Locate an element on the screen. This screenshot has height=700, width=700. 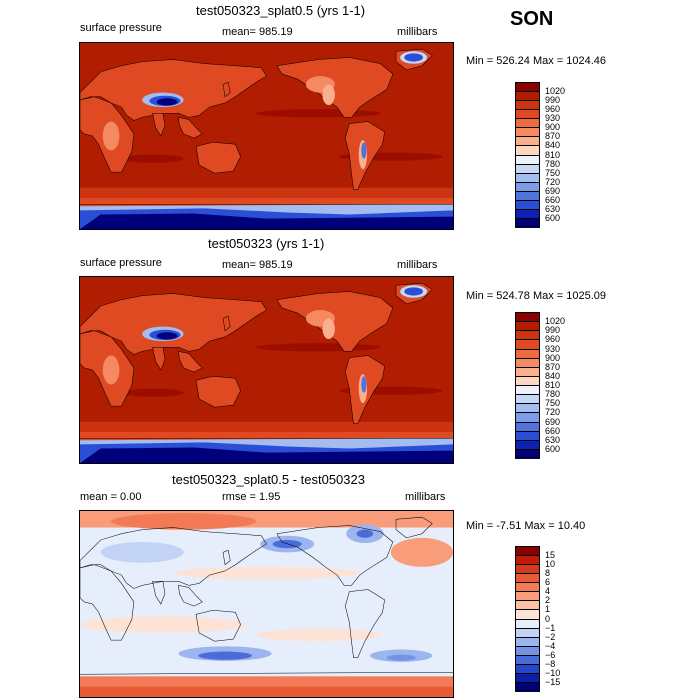
panel-1-units-label: millibars is located at coordinates (417, 32).